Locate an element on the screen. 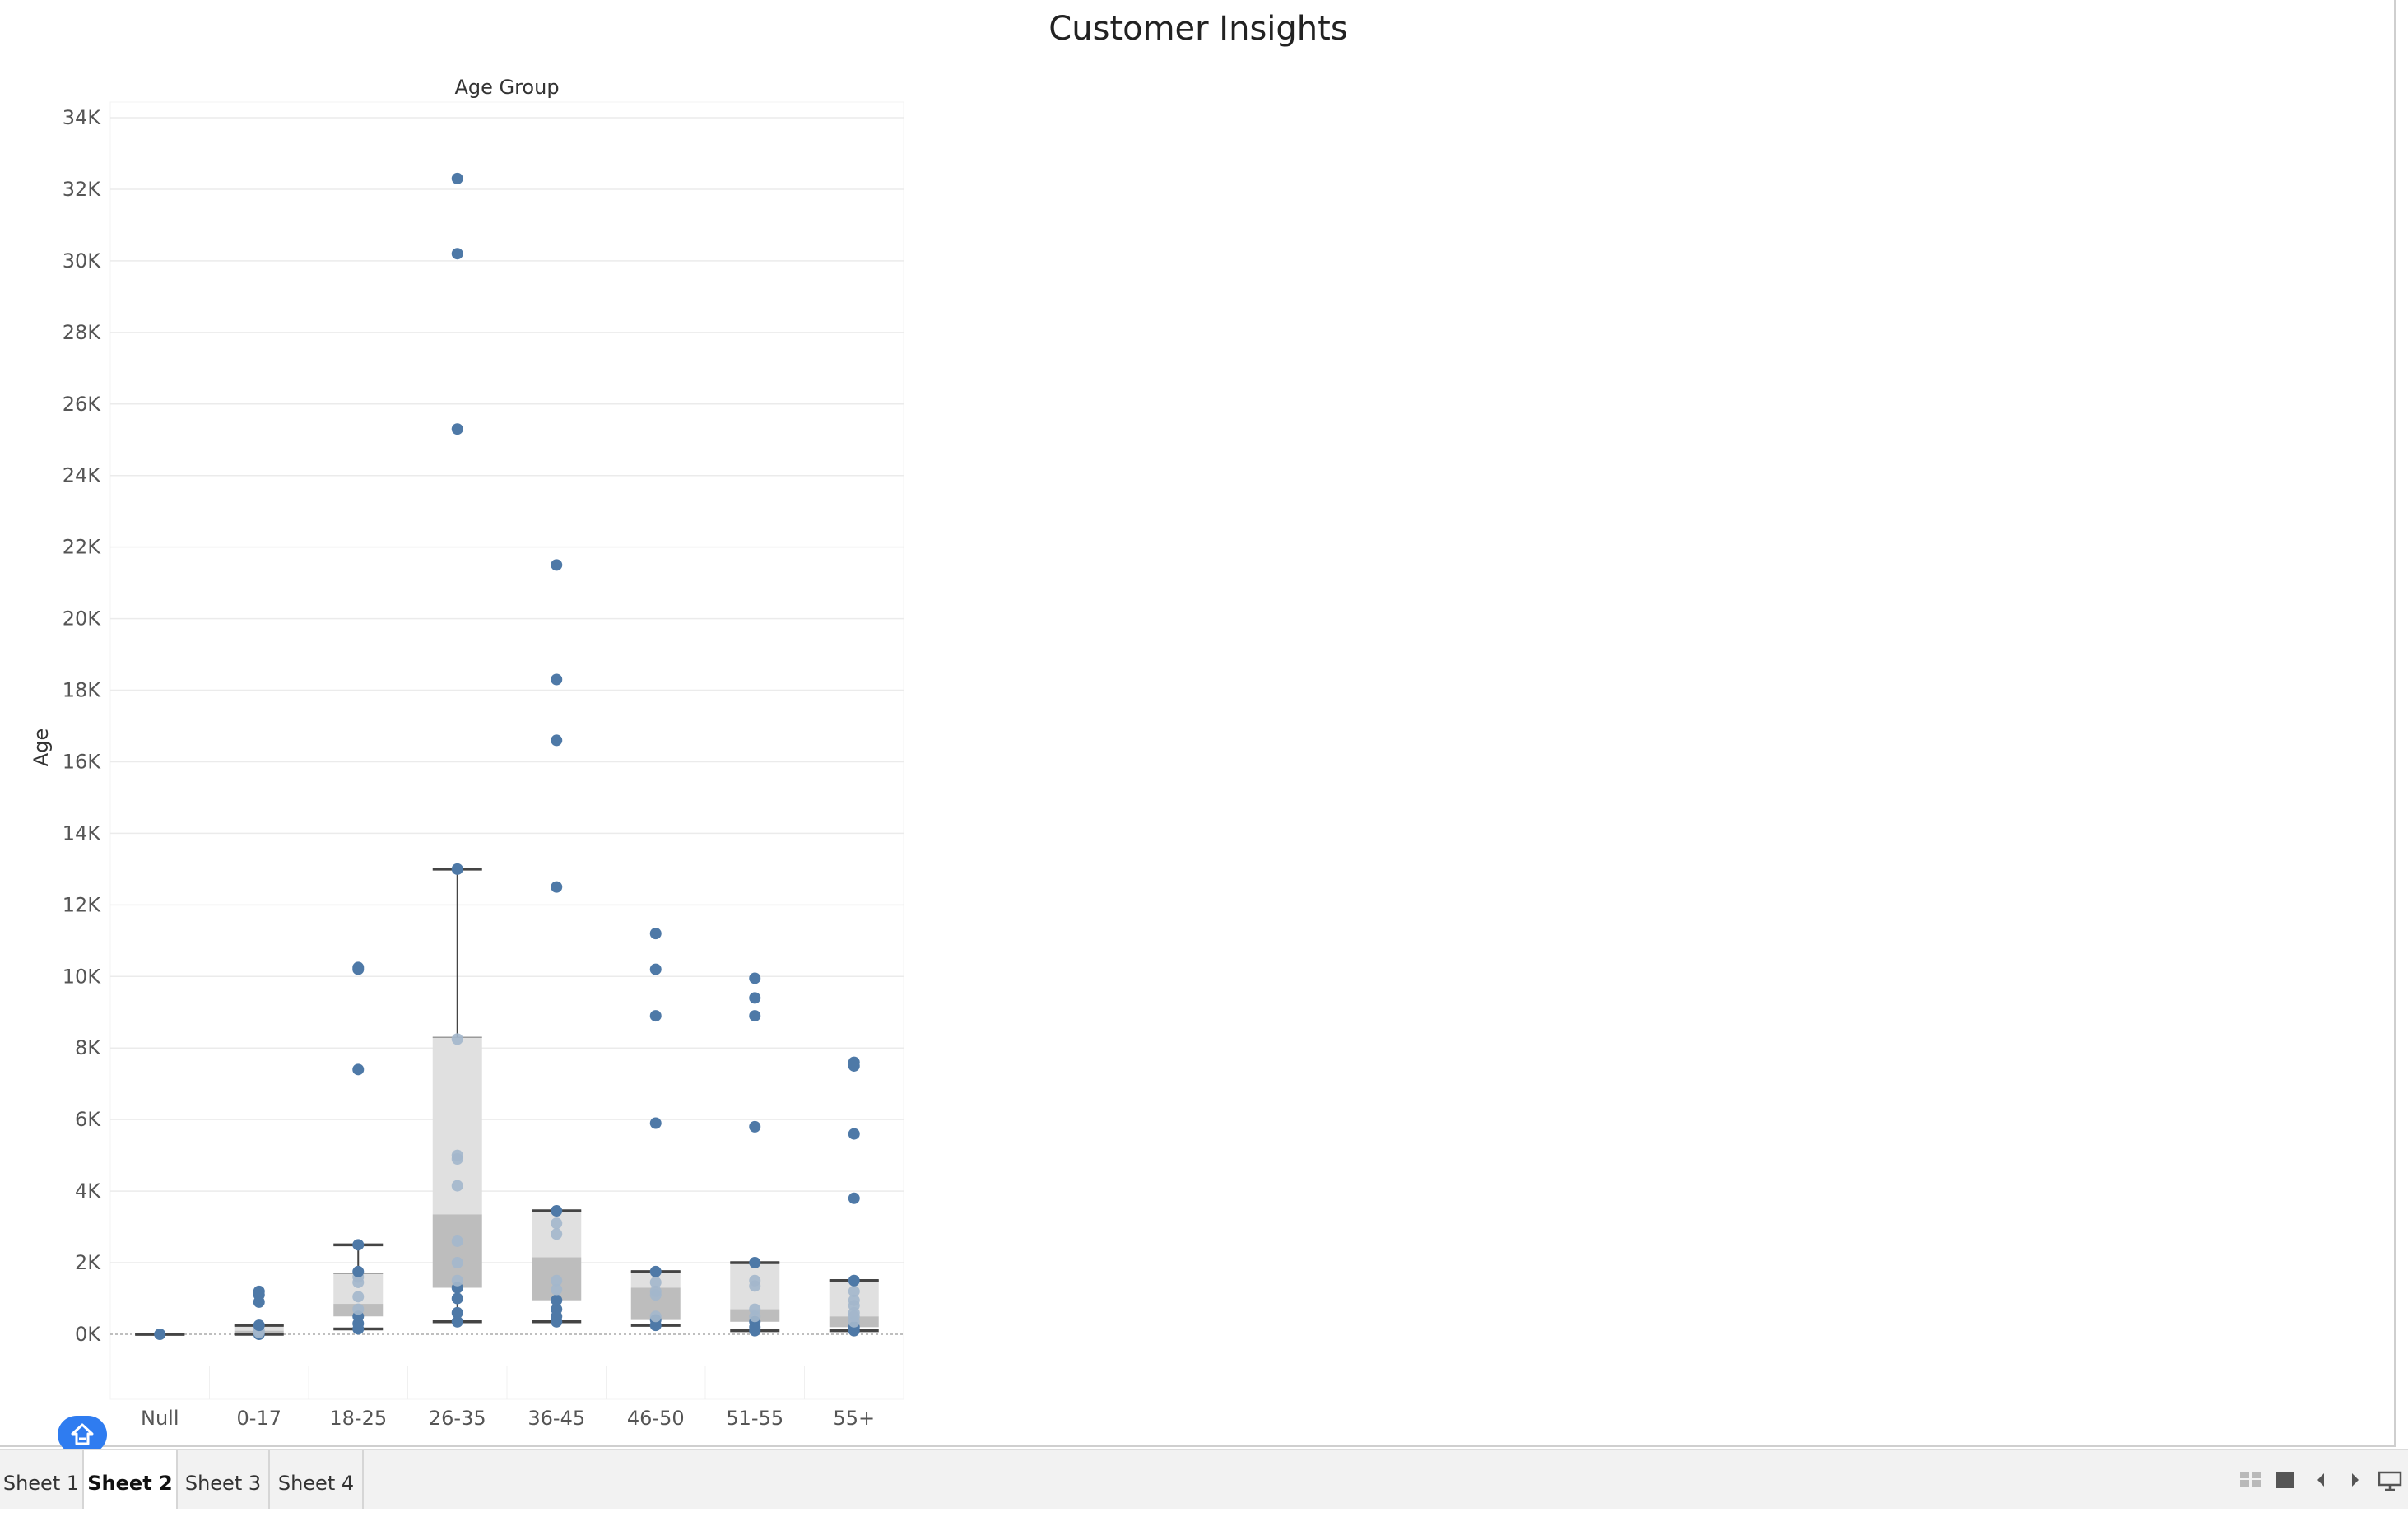 Image resolution: width=2408 pixels, height=1517 pixels. y-tick-label: 6K is located at coordinates (88, 1119).